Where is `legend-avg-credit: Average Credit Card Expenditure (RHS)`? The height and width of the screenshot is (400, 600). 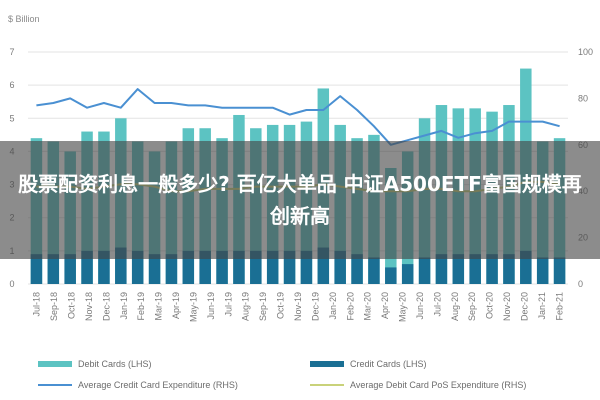
legend-avg-credit: Average Credit Card Expenditure (RHS) is located at coordinates (138, 385).